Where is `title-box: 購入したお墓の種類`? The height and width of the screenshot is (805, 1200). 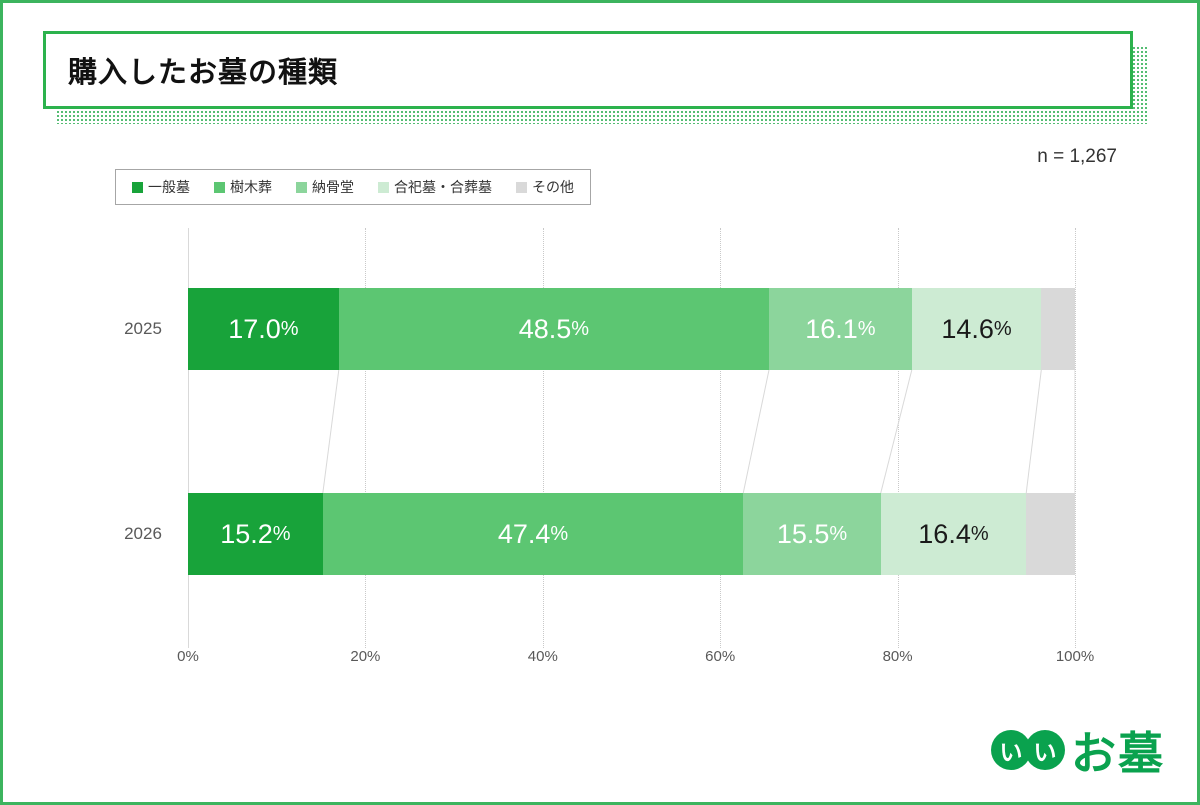 title-box: 購入したお墓の種類 is located at coordinates (588, 70).